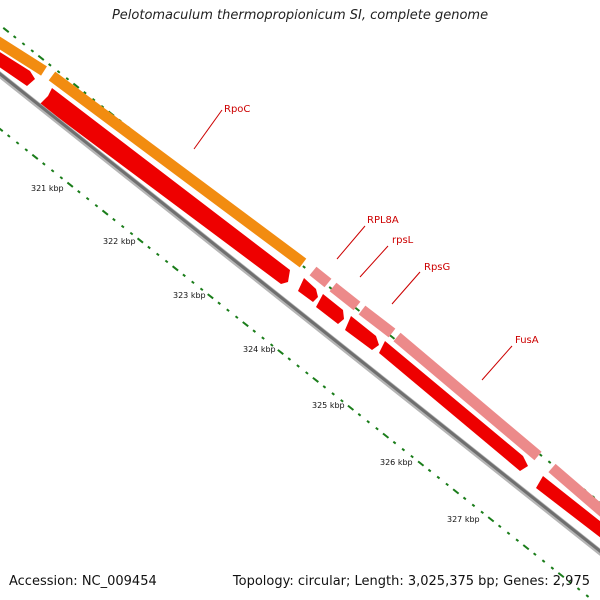  Describe the element at coordinates (189, 295) in the screenshot. I see `scale-label: 323 kbp` at that location.